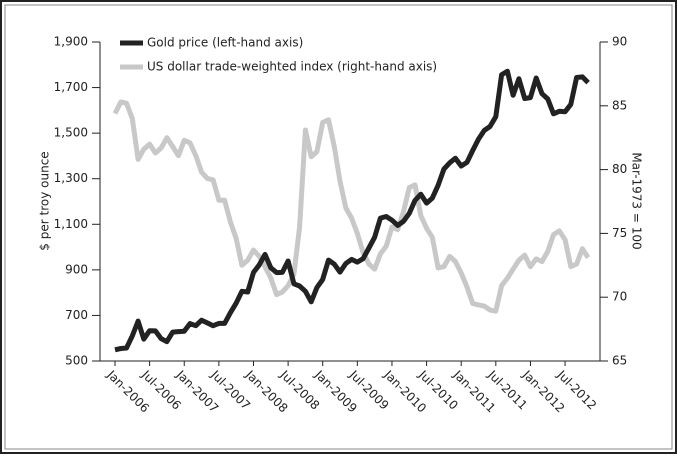 Image resolution: width=677 pixels, height=458 pixels. I want to click on y-tick-label: 900, so click(76, 269).